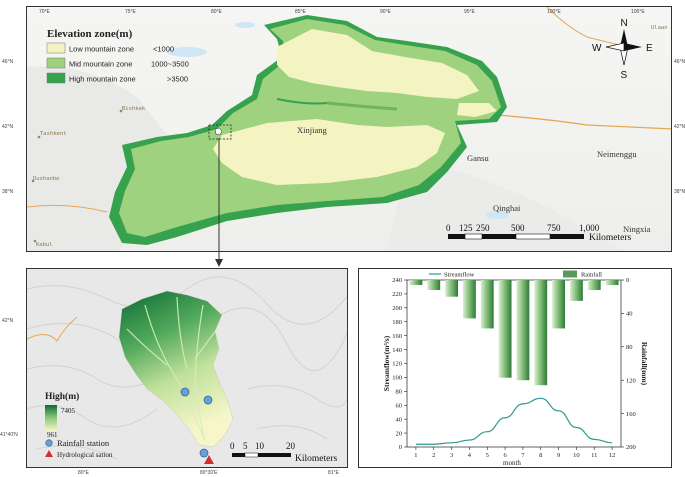 The image size is (685, 477). What do you see at coordinates (679, 127) in the screenshot?
I see `lat-tick-42-right: 42°N` at bounding box center [679, 127].